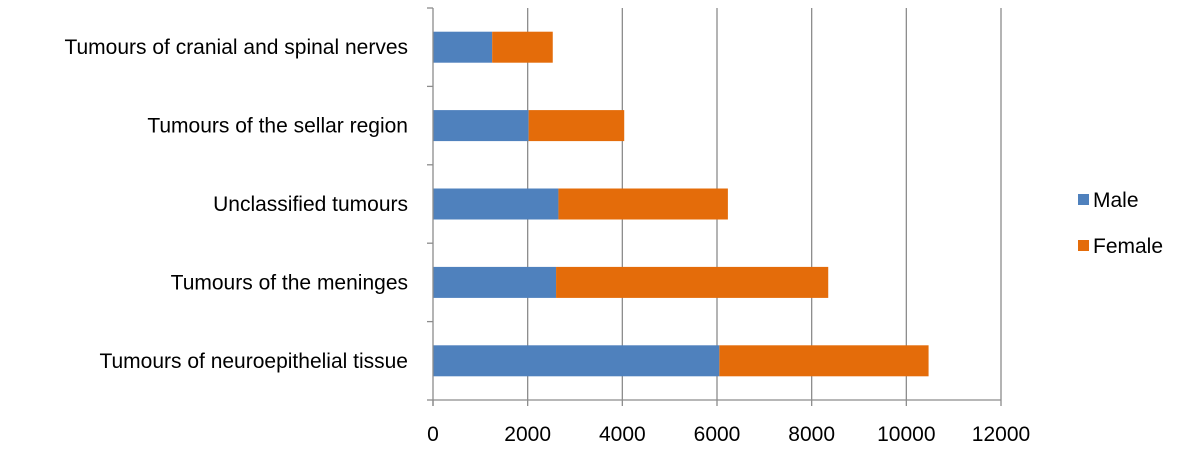 This screenshot has height=452, width=1189. Describe the element at coordinates (717, 434) in the screenshot. I see `x-tick-label: 6000` at that location.